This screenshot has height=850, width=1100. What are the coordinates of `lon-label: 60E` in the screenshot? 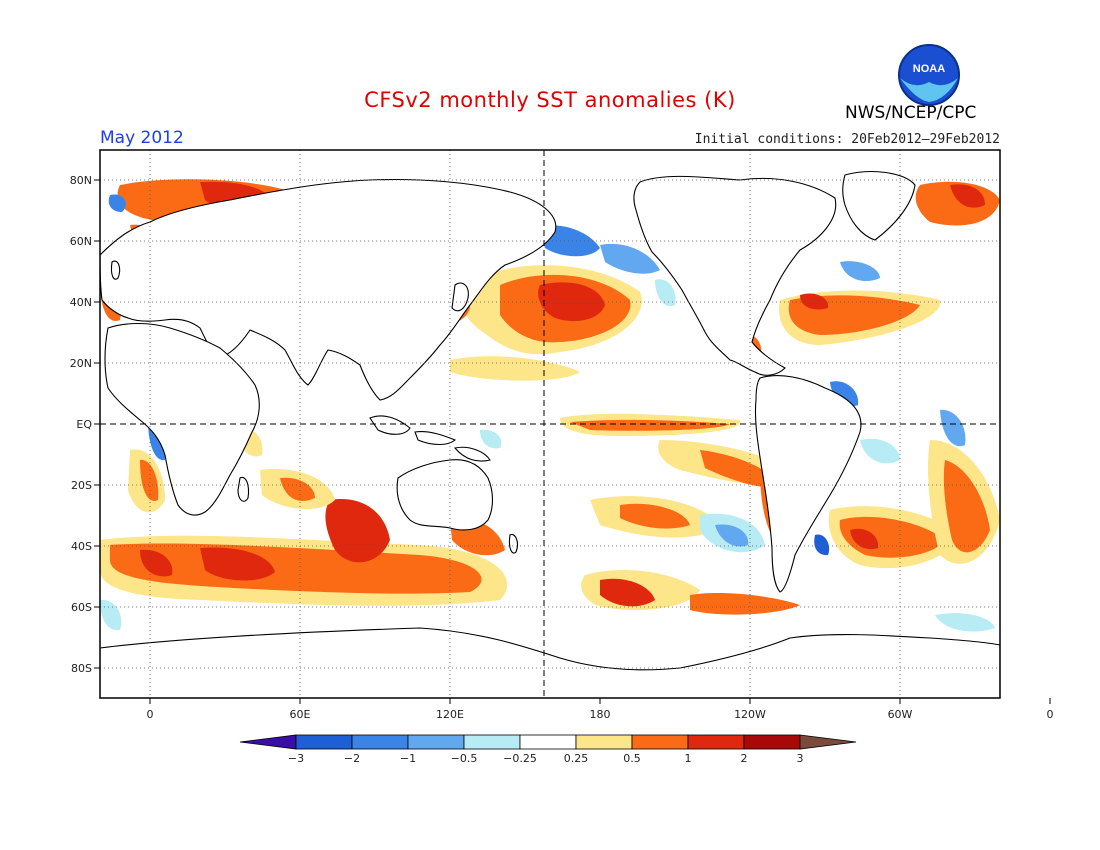 It's located at (300, 714).